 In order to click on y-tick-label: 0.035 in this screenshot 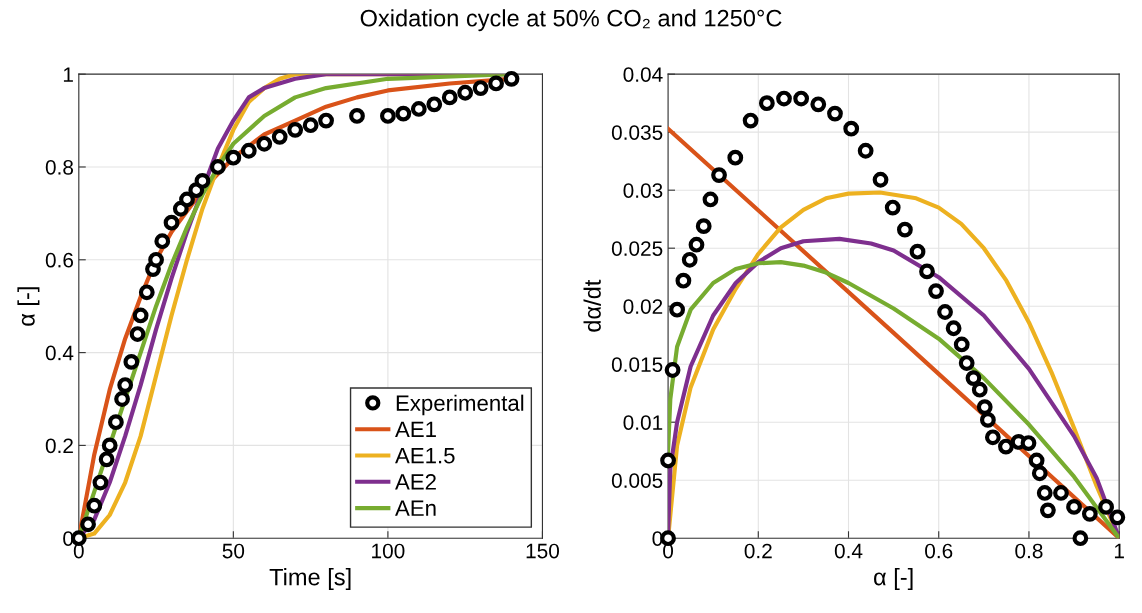, I will do `click(637, 132)`.